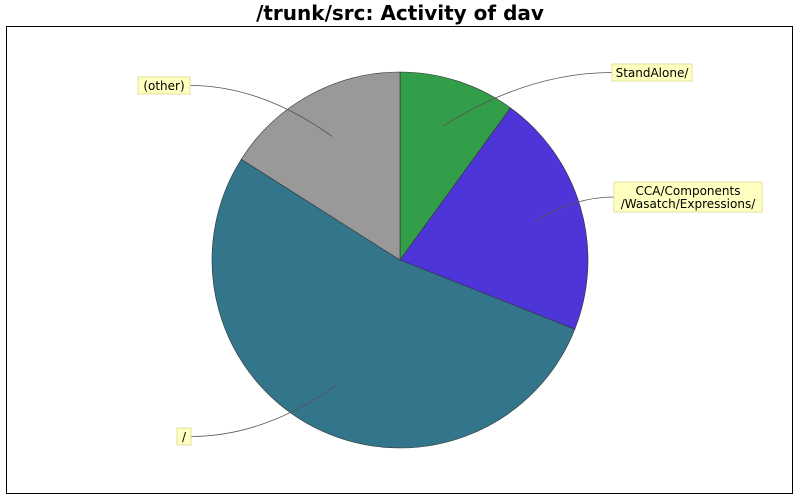 Image resolution: width=800 pixels, height=500 pixels. Describe the element at coordinates (688, 204) in the screenshot. I see `slice-label-text: /Wasatch/Expressions/` at that location.